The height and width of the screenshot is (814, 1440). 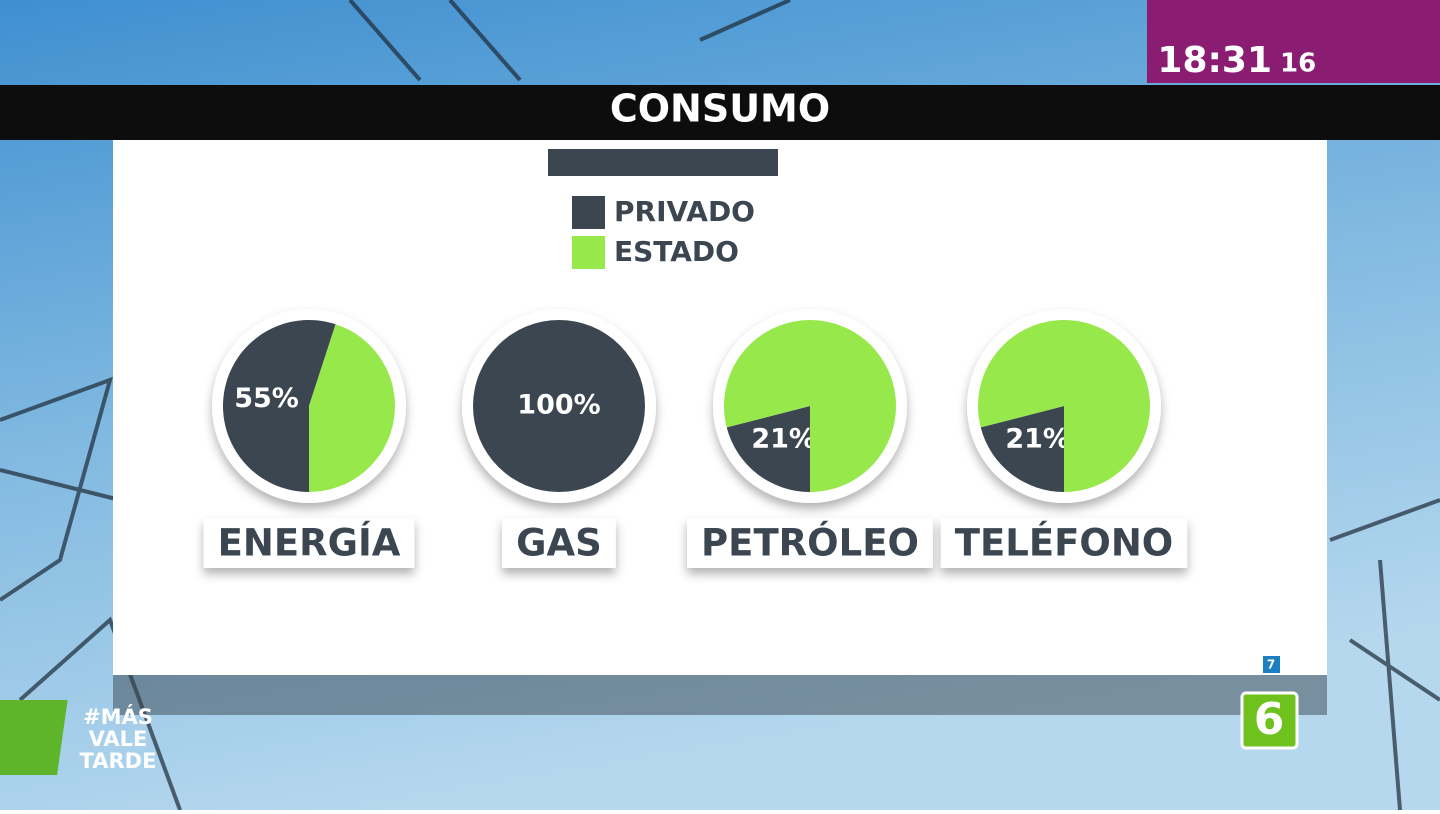 I want to click on channel: 6, so click(x=1269, y=719).